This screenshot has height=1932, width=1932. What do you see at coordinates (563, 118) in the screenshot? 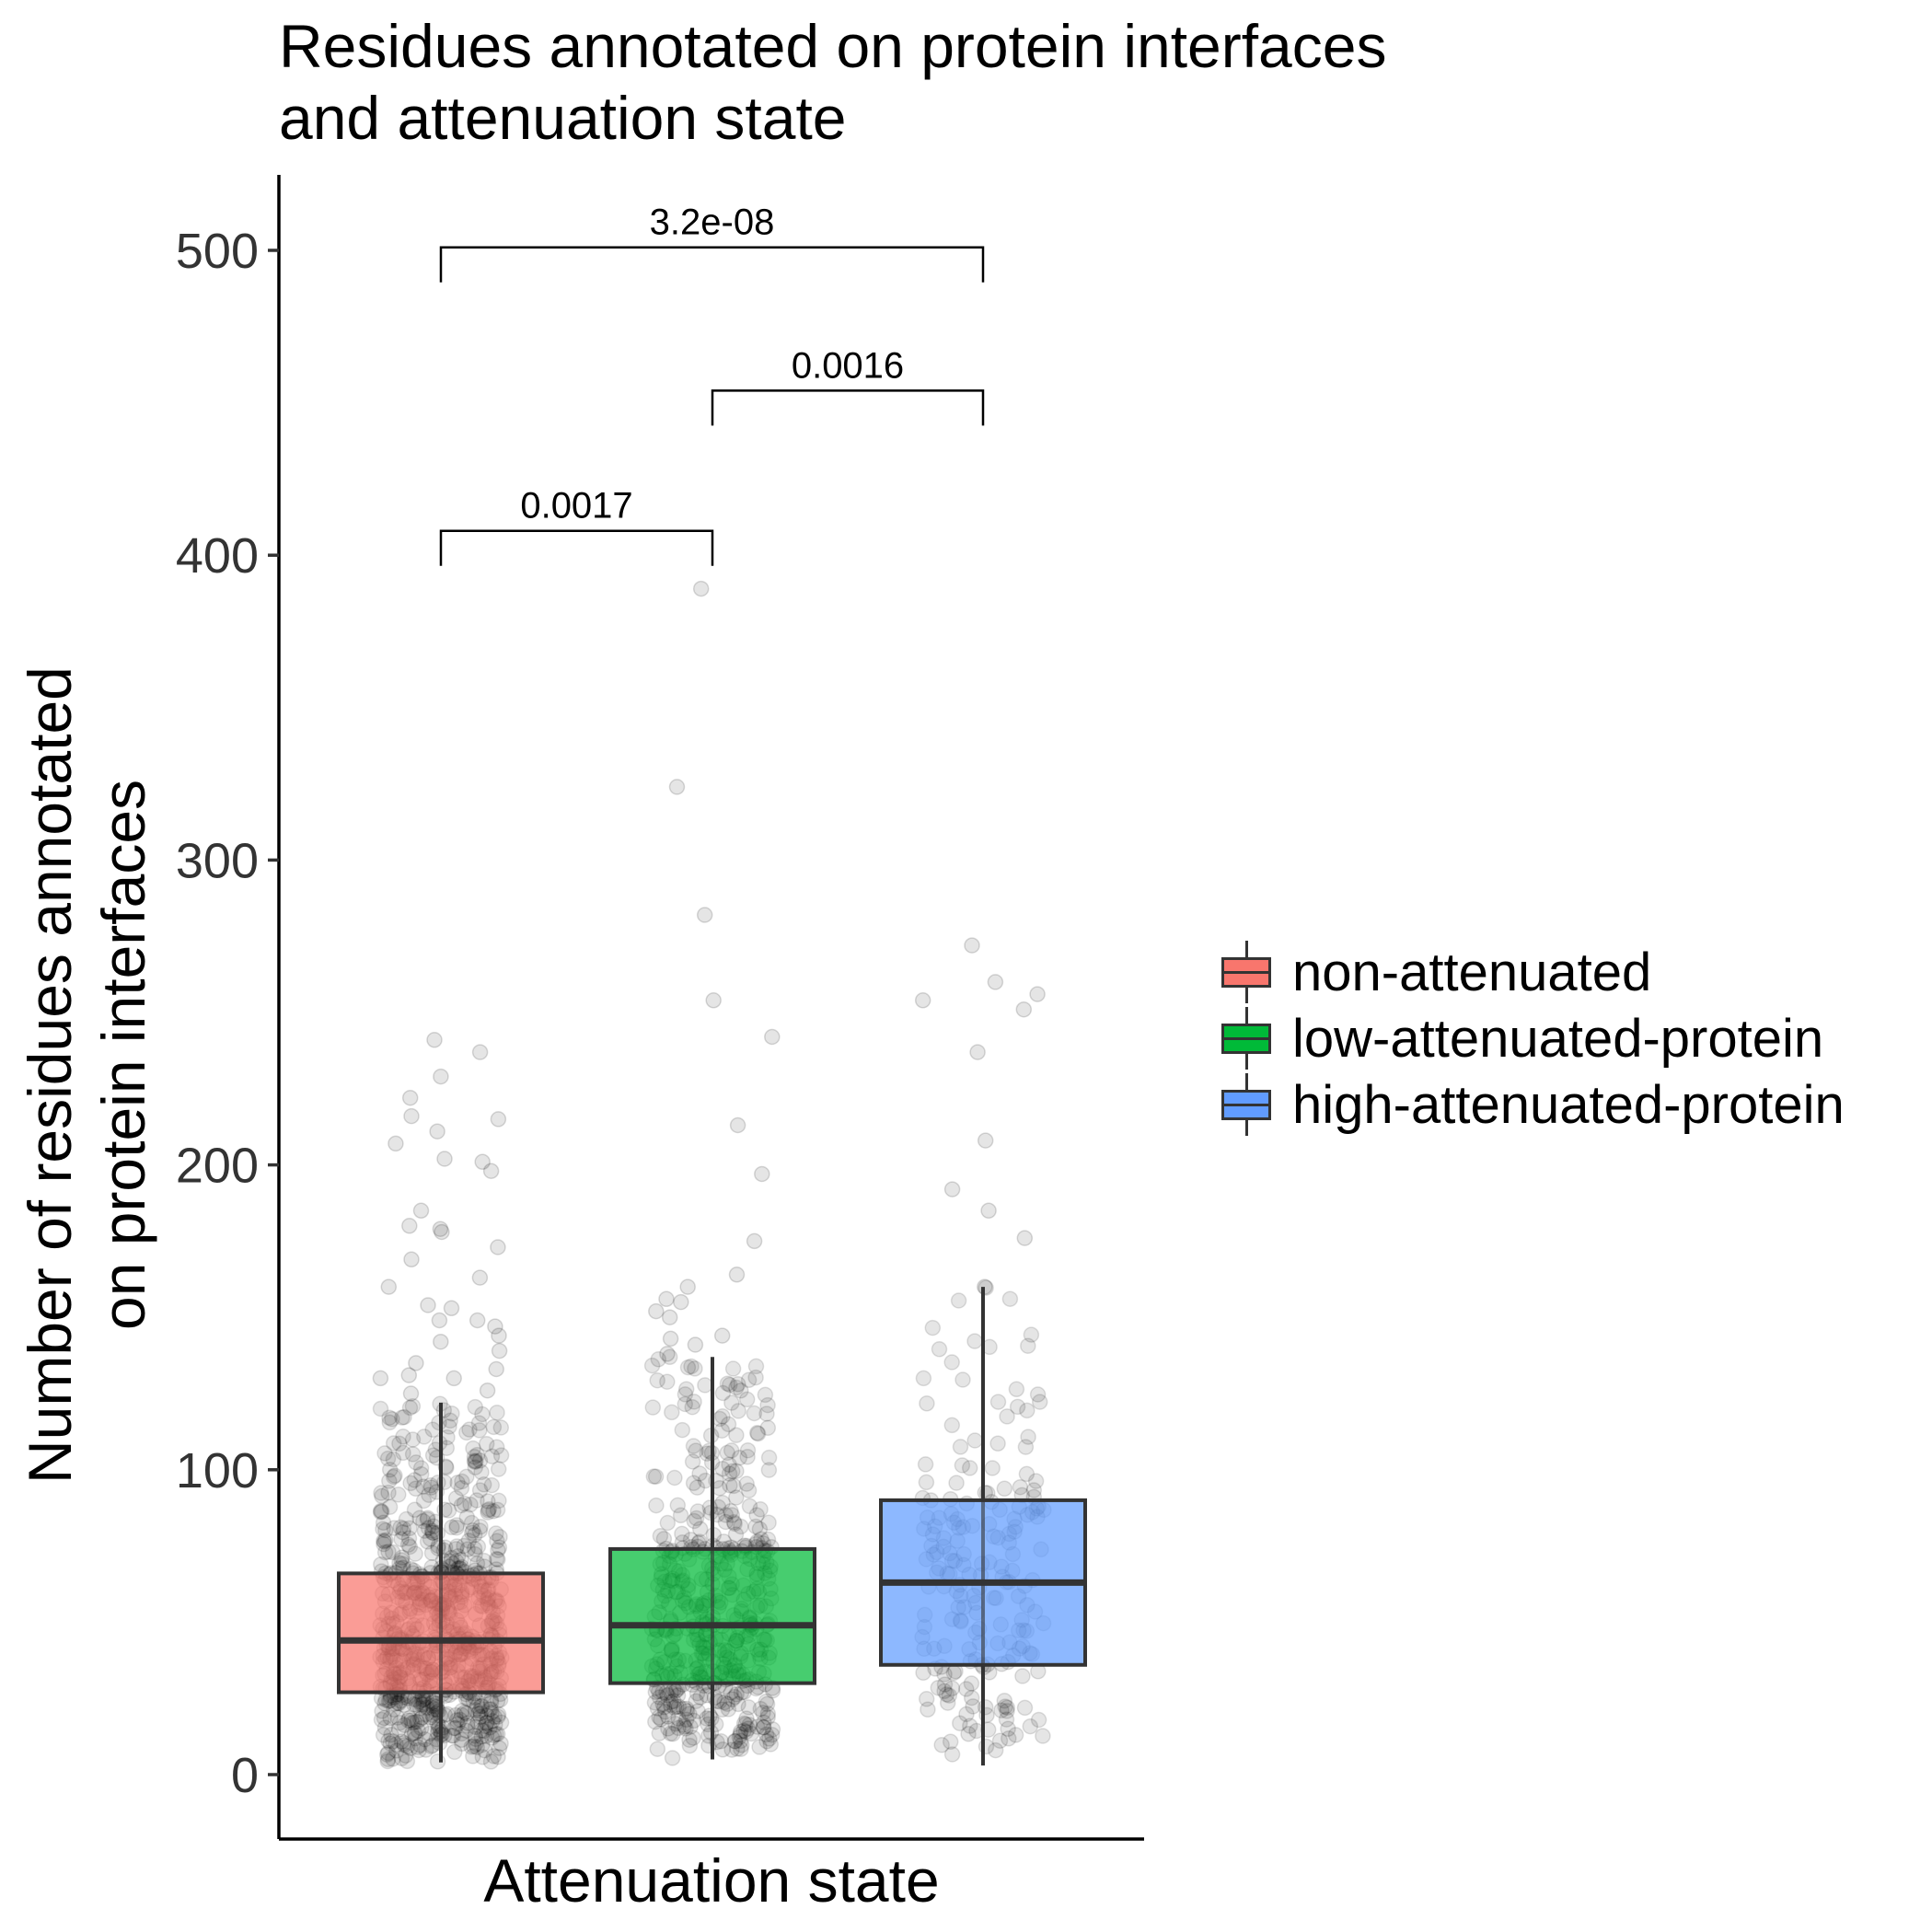
I see `chart-title-line-2: and attenuation state` at bounding box center [563, 118].